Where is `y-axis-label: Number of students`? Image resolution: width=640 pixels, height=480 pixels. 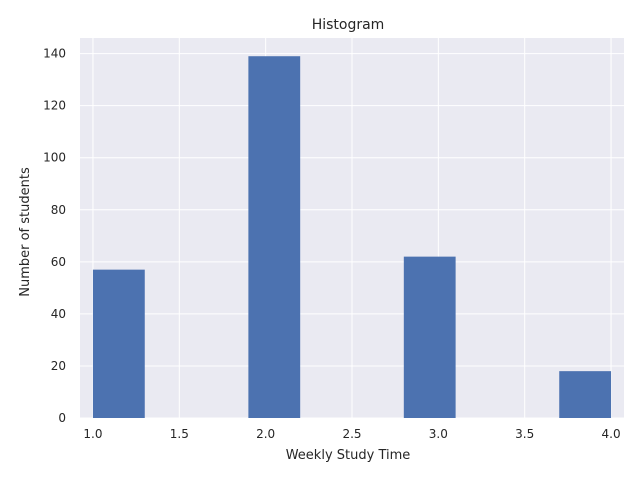
y-axis-label: Number of students is located at coordinates (25, 232).